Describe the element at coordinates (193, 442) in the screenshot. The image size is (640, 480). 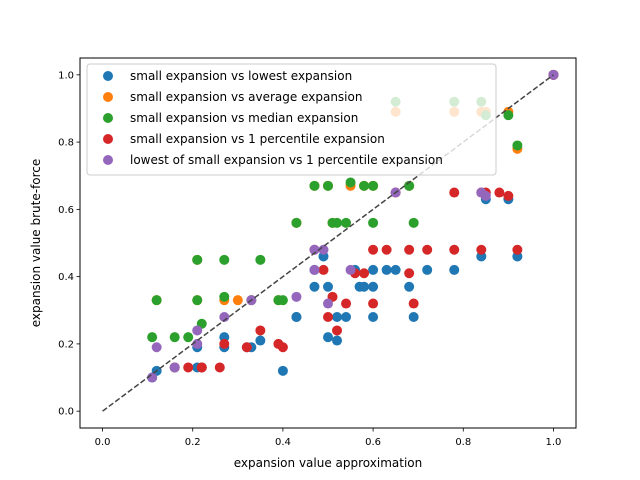
I see `x-tick-label-1: 0.2` at that location.